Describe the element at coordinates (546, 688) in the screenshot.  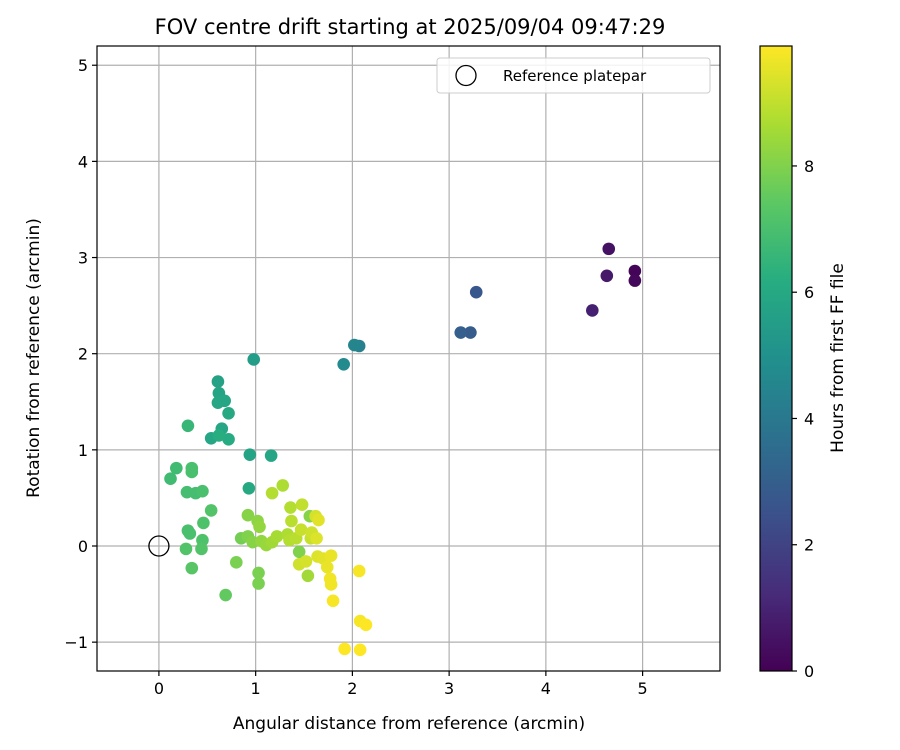
I see `x-tick-label: 4` at that location.